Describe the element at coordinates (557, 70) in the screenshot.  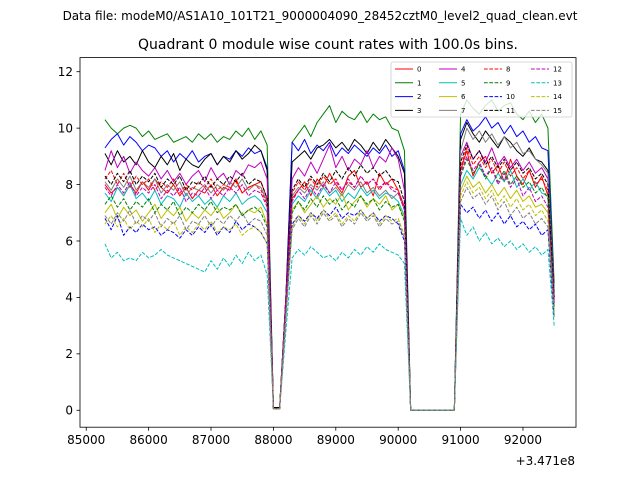
I see `legend-label-12: 12` at that location.